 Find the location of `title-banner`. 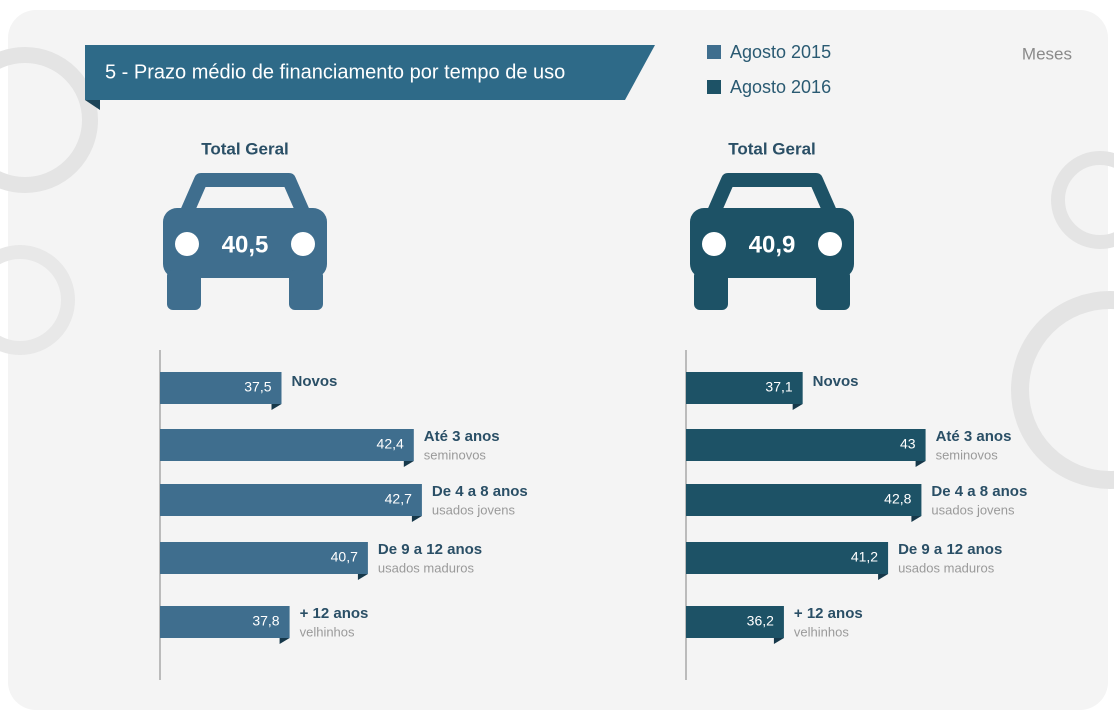

title-banner is located at coordinates (370, 72).